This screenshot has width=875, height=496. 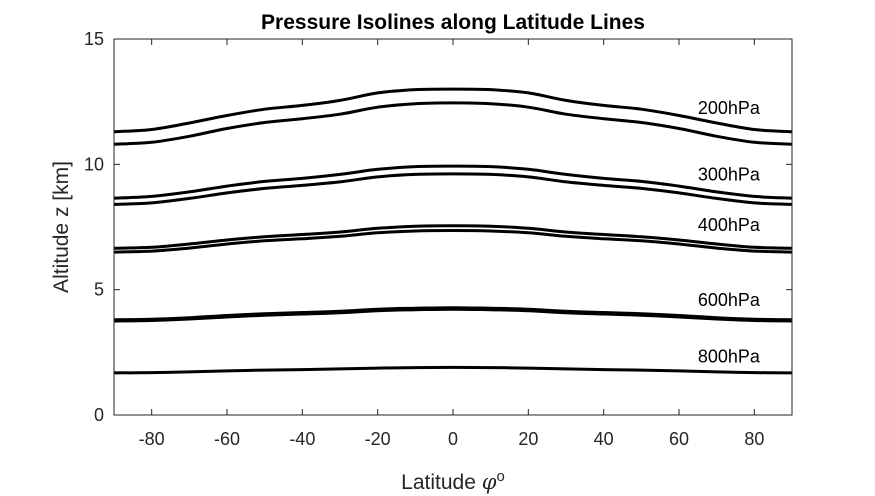 What do you see at coordinates (94, 39) in the screenshot?
I see `y-tick-label: 15` at bounding box center [94, 39].